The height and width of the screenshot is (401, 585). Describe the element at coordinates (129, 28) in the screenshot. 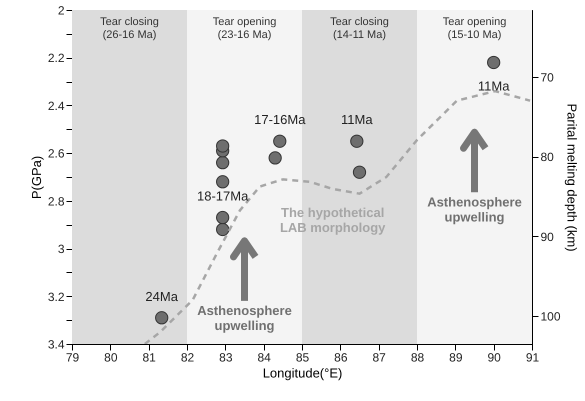

I see `band-label: Tear closing (26-16 Ma)` at that location.